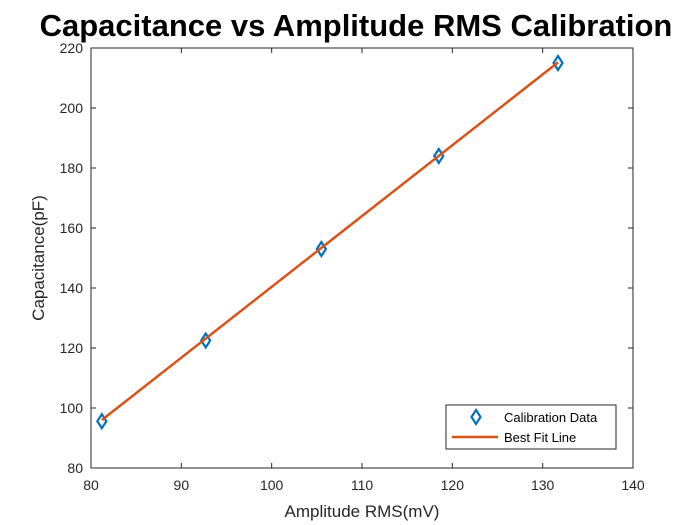 The height and width of the screenshot is (525, 700). I want to click on y-tick-label: 80, so click(75, 468).